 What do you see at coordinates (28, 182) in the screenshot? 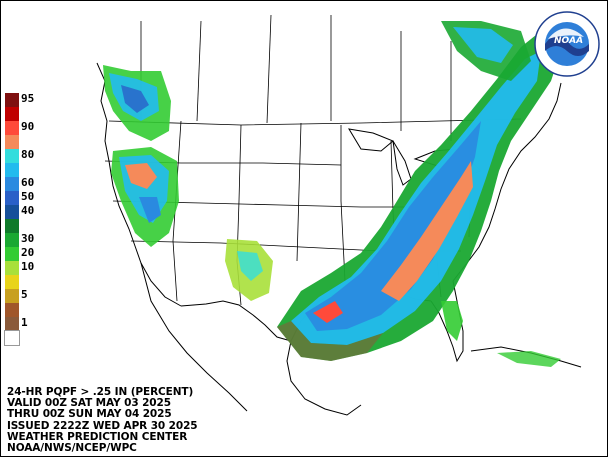
I see `legend-label: 60` at bounding box center [28, 182].